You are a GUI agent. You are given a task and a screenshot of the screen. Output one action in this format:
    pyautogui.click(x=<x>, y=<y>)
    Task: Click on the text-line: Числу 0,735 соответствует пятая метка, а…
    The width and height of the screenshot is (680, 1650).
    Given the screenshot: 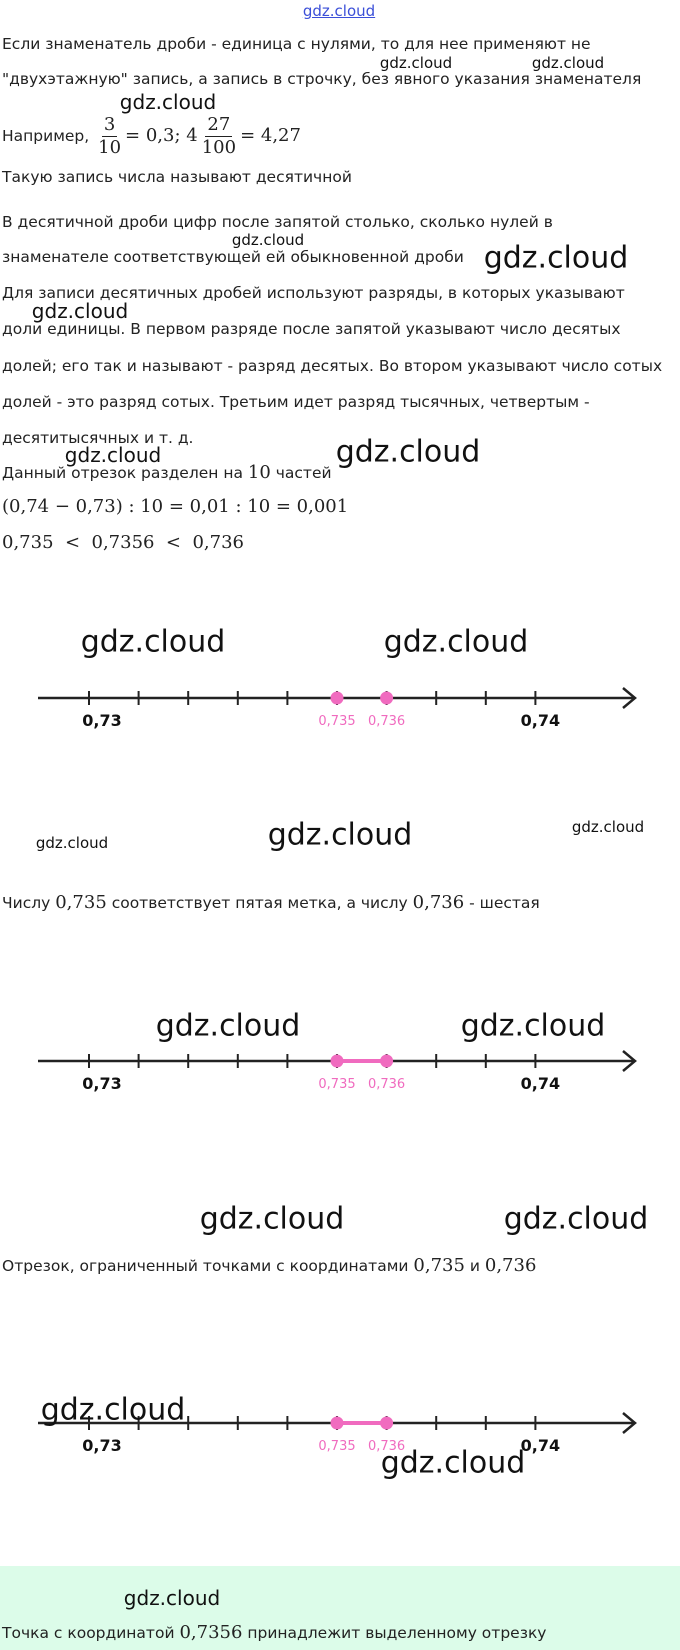 What is the action you would take?
    pyautogui.click(x=271, y=903)
    